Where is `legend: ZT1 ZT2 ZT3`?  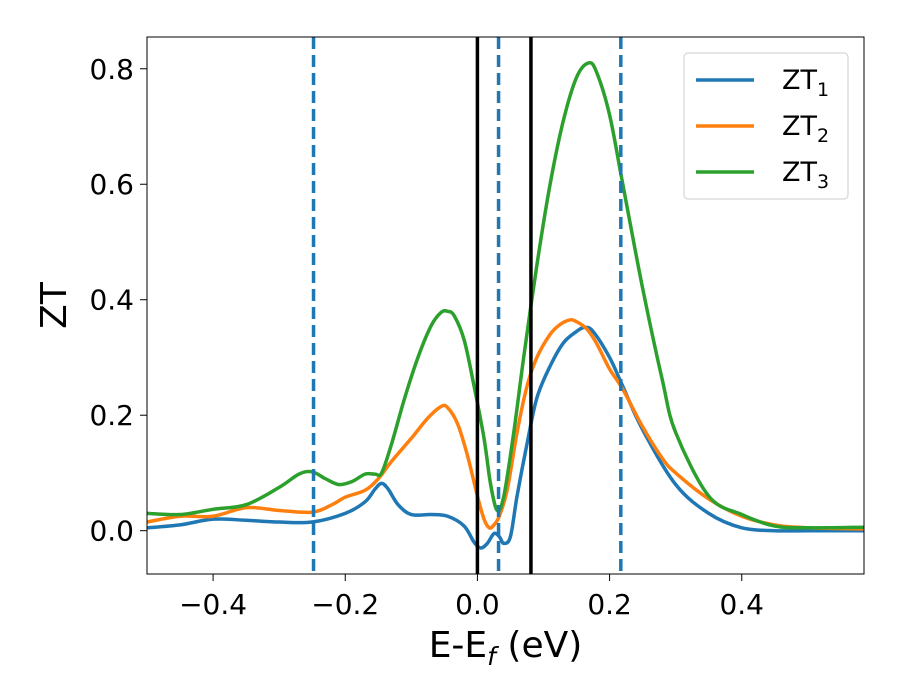
legend: ZT1 ZT2 ZT3 is located at coordinates (766, 126).